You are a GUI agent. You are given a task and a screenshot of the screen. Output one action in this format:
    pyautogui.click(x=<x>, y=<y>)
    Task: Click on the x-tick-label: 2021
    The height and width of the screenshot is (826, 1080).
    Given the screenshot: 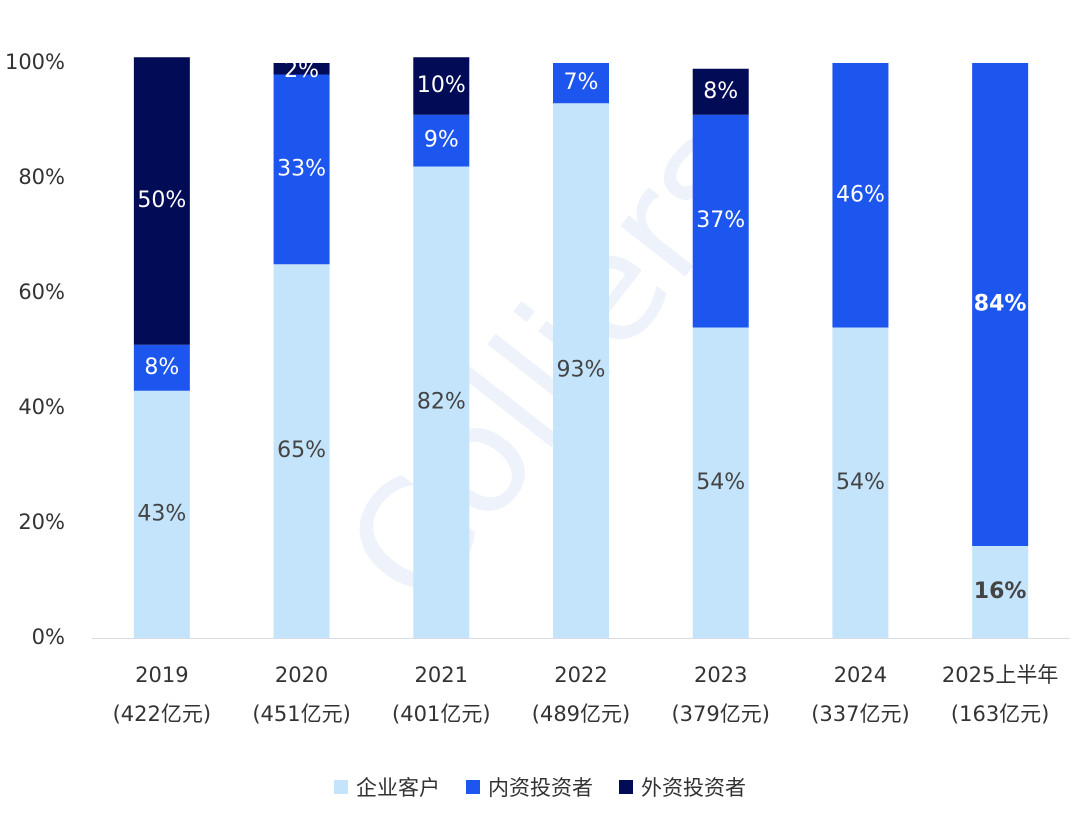 What is the action you would take?
    pyautogui.click(x=441, y=675)
    